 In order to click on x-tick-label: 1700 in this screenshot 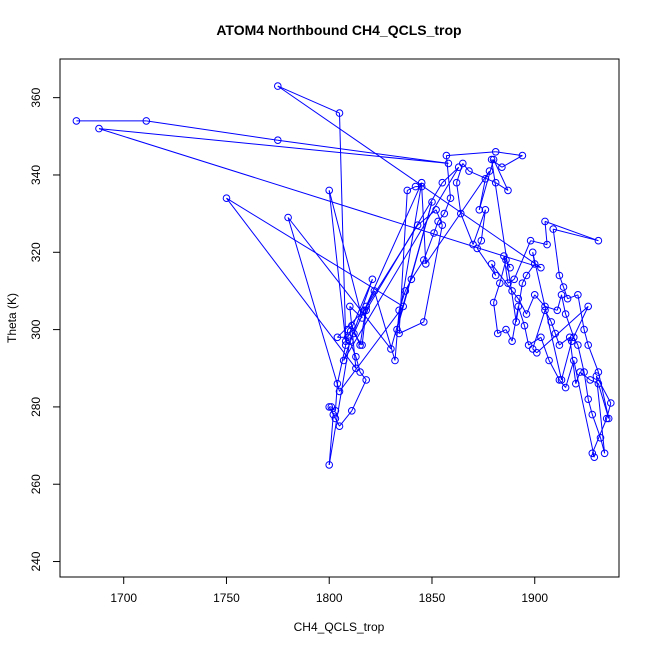, I will do `click(123, 598)`.